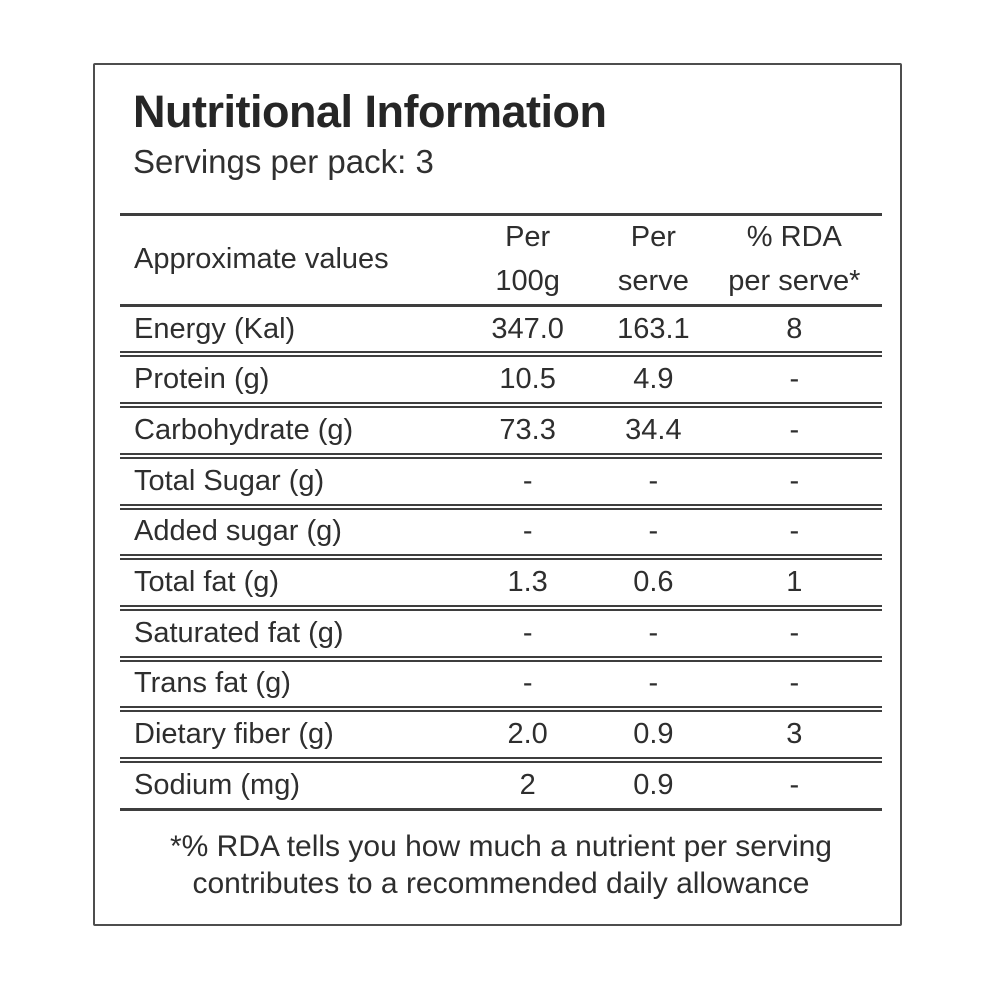 The width and height of the screenshot is (1000, 1000). I want to click on header-per-100g-line1: Per, so click(528, 237).